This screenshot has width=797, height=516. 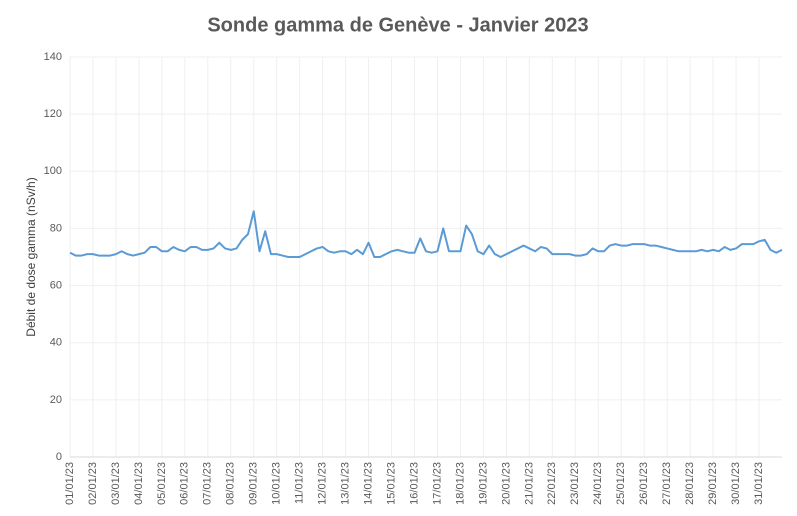 What do you see at coordinates (323, 483) in the screenshot?
I see `x-tick-label: 12/01/23` at bounding box center [323, 483].